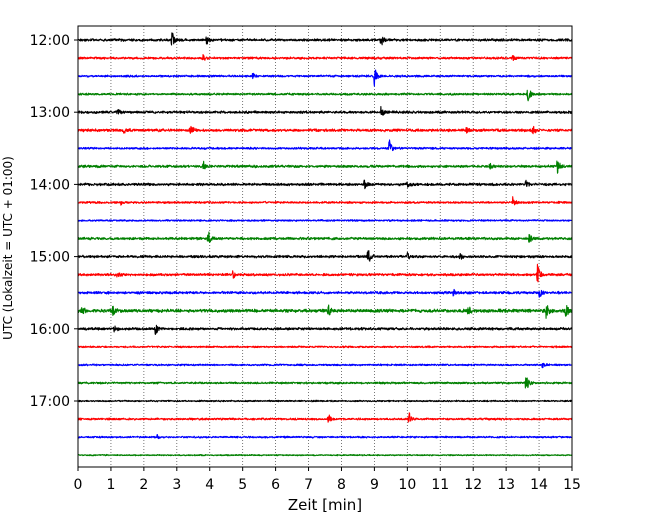  Describe the element at coordinates (374, 485) in the screenshot. I see `x-tick-label: 9` at that location.